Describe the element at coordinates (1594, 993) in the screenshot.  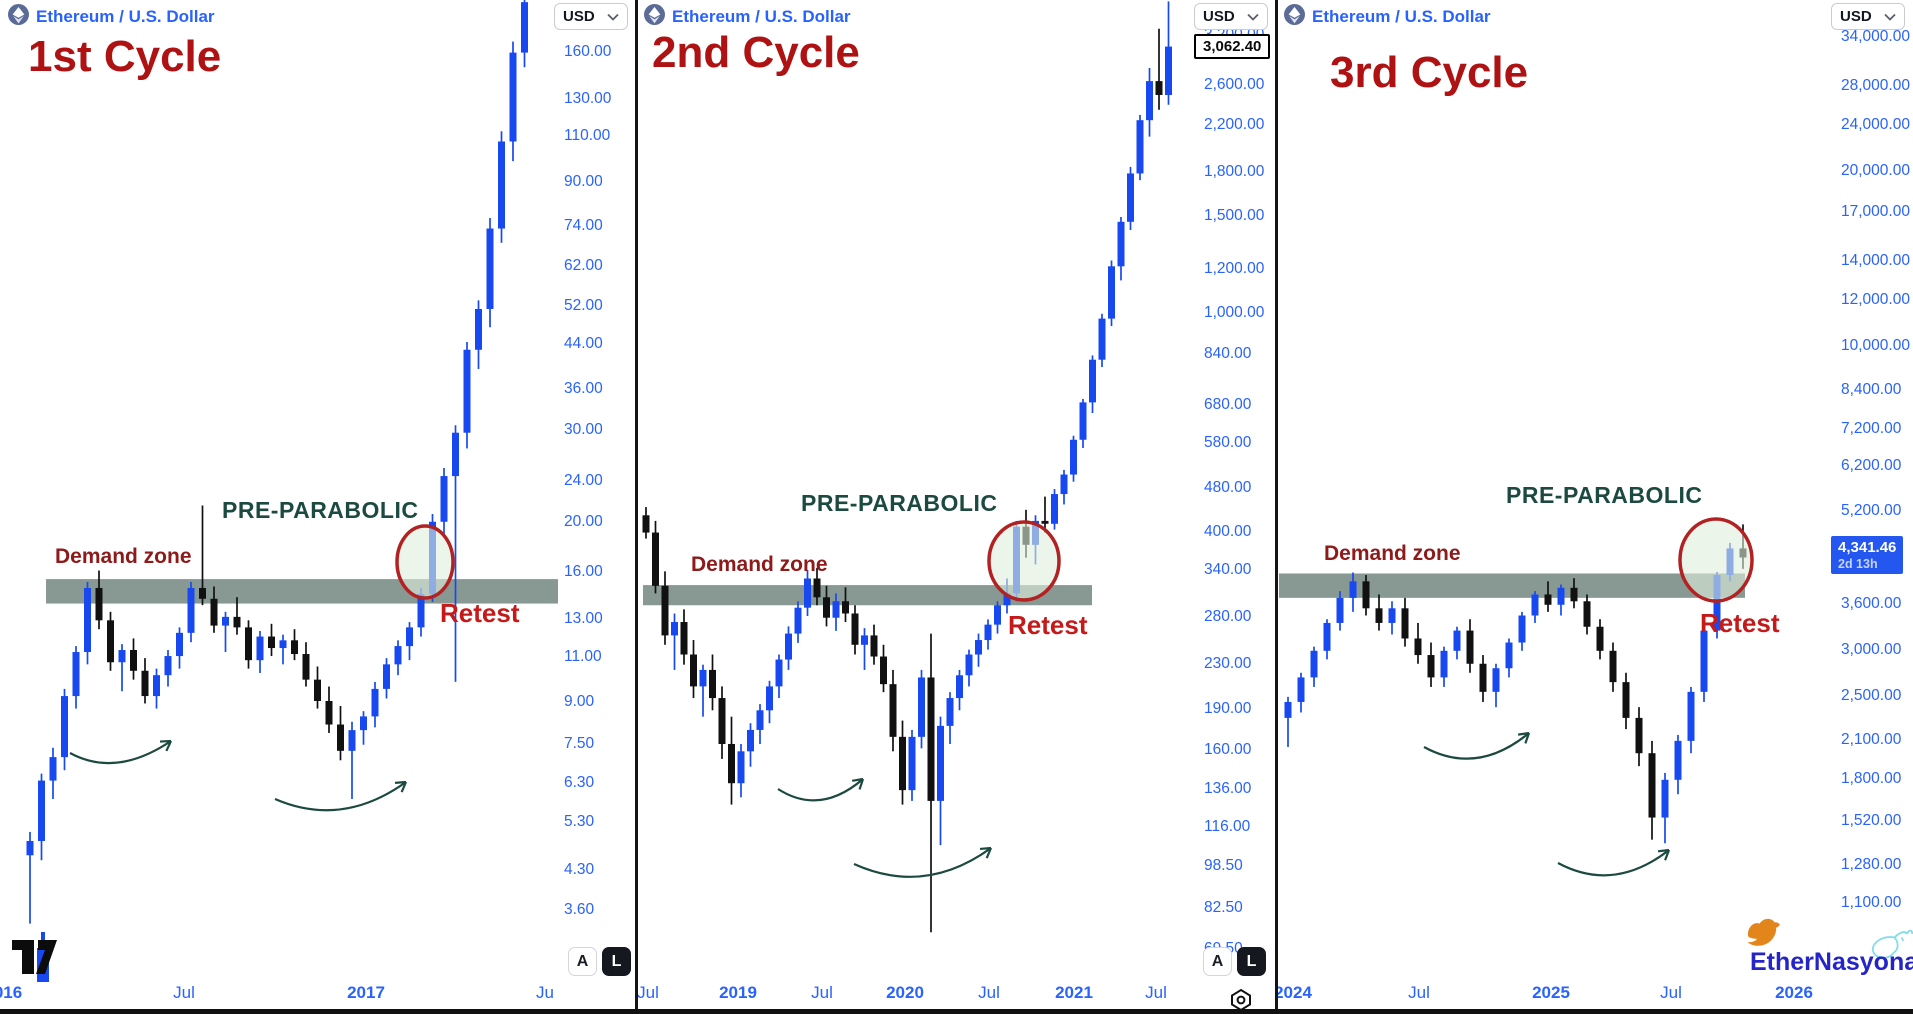
I see `time-axis: 2024 Jul 2025 Jul 2026` at that location.